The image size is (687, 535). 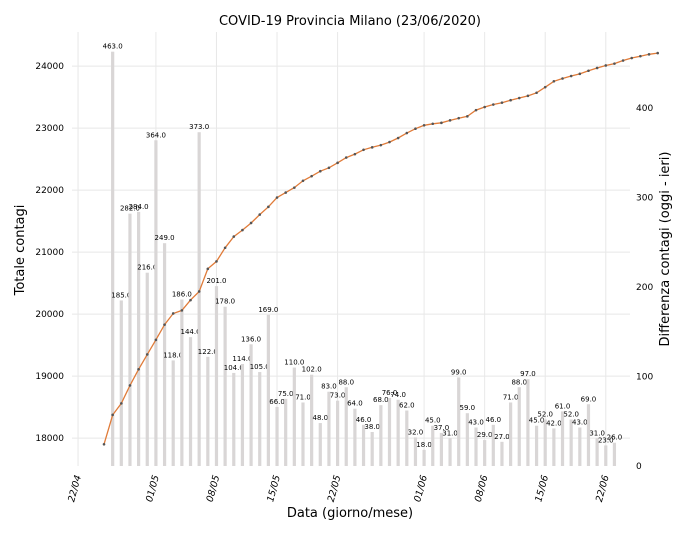 I want to click on bar-label: 185.0, so click(x=121, y=295).